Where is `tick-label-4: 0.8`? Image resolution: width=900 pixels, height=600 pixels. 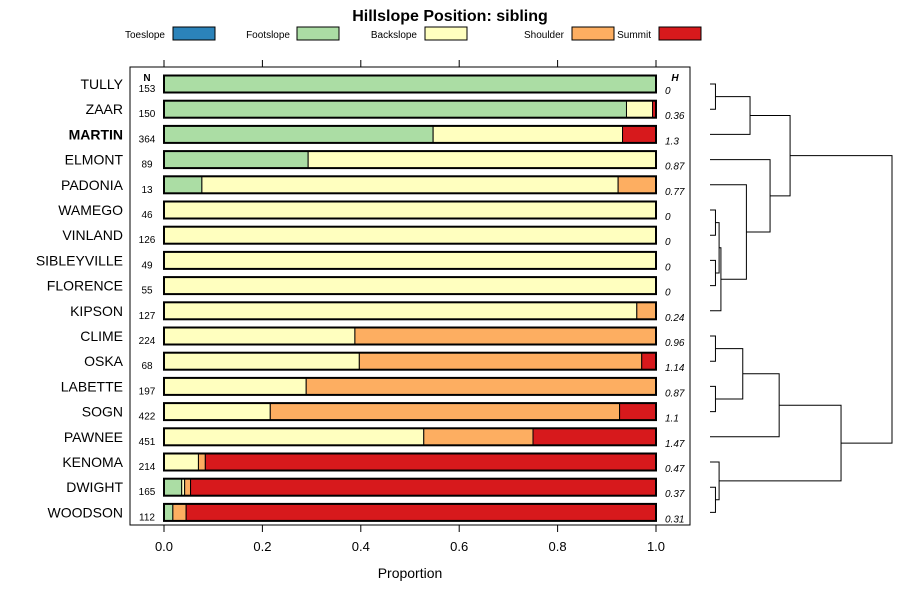 tick-label-4: 0.8 is located at coordinates (558, 546).